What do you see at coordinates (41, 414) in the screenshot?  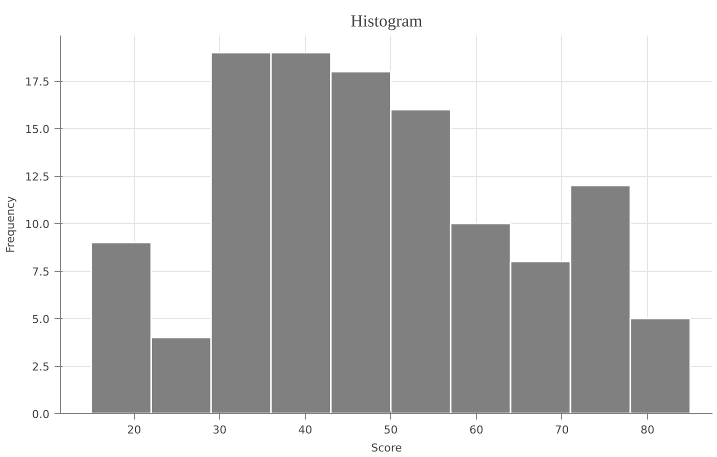 I see `y-tick-label: 0.0` at bounding box center [41, 414].